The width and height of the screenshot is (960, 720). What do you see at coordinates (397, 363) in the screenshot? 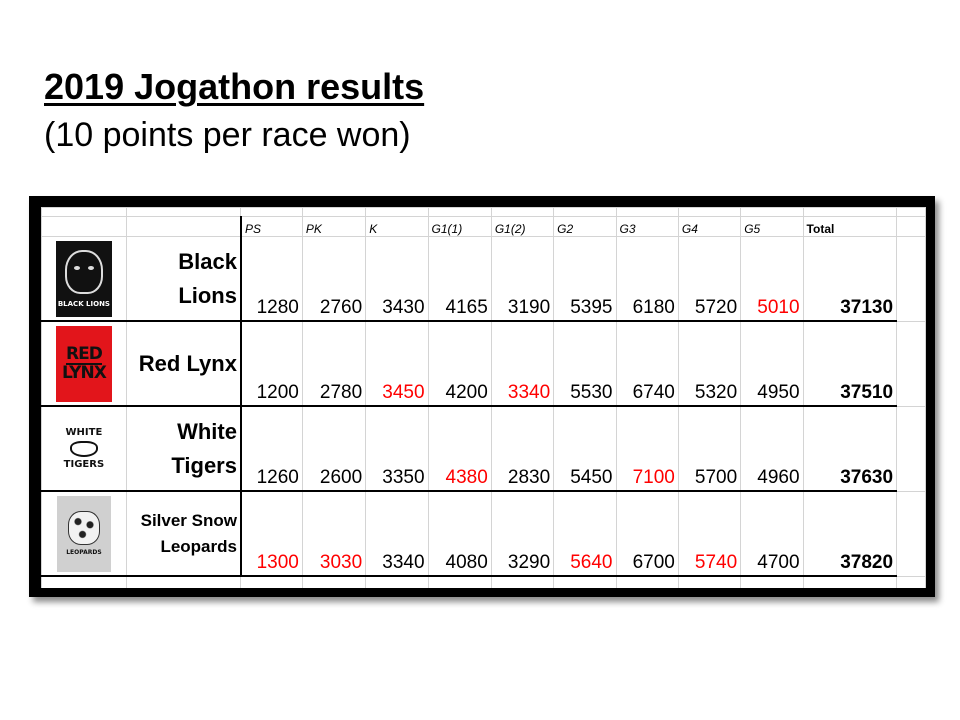
I see `score-cell: 3450` at bounding box center [397, 363].